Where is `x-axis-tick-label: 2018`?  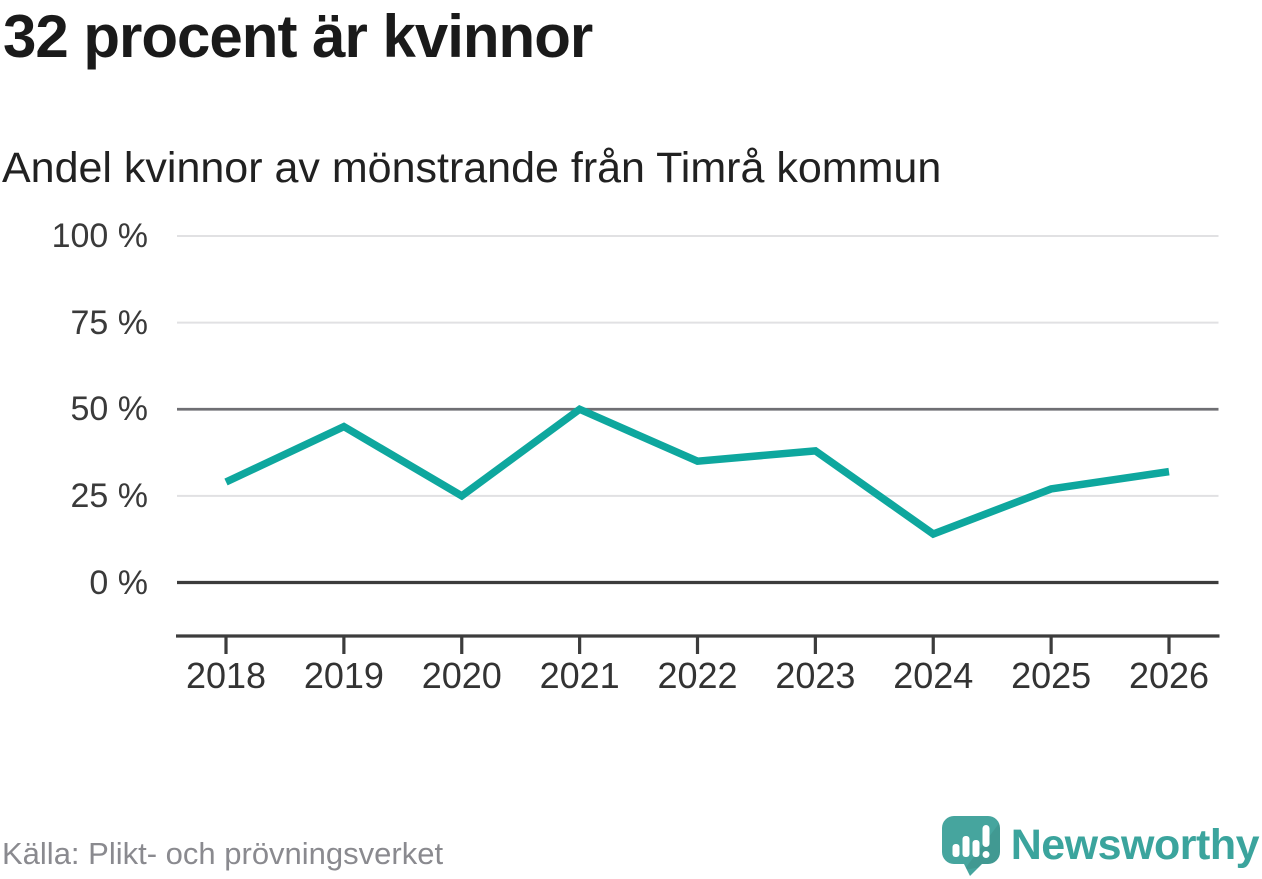
x-axis-tick-label: 2018 is located at coordinates (226, 675).